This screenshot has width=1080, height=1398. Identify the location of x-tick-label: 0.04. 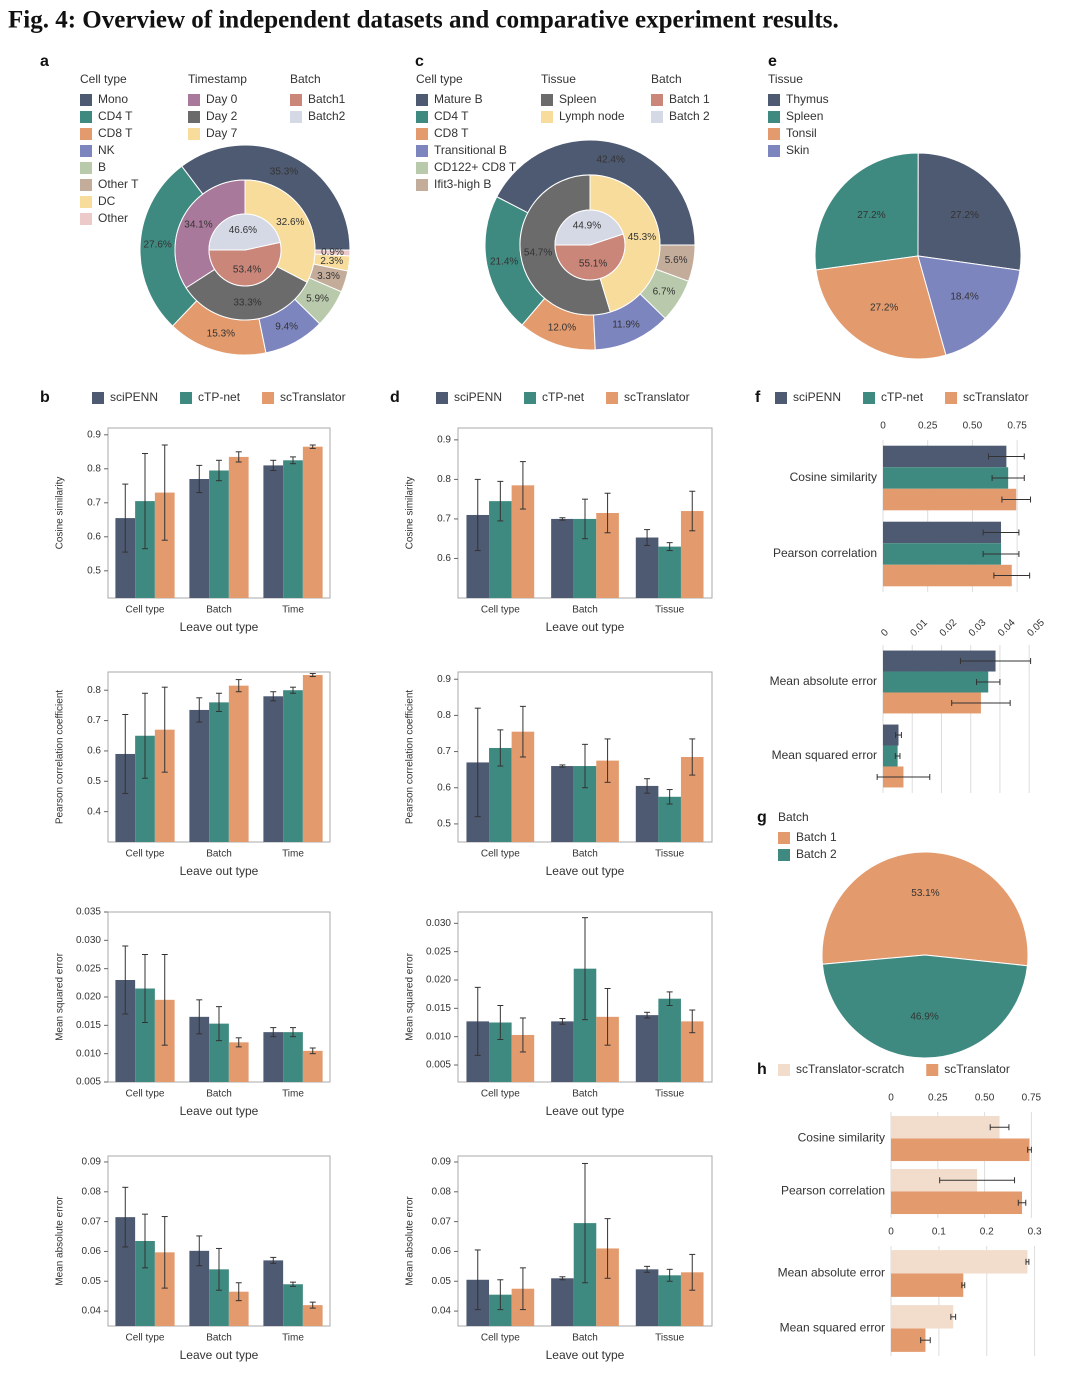
(1007, 628).